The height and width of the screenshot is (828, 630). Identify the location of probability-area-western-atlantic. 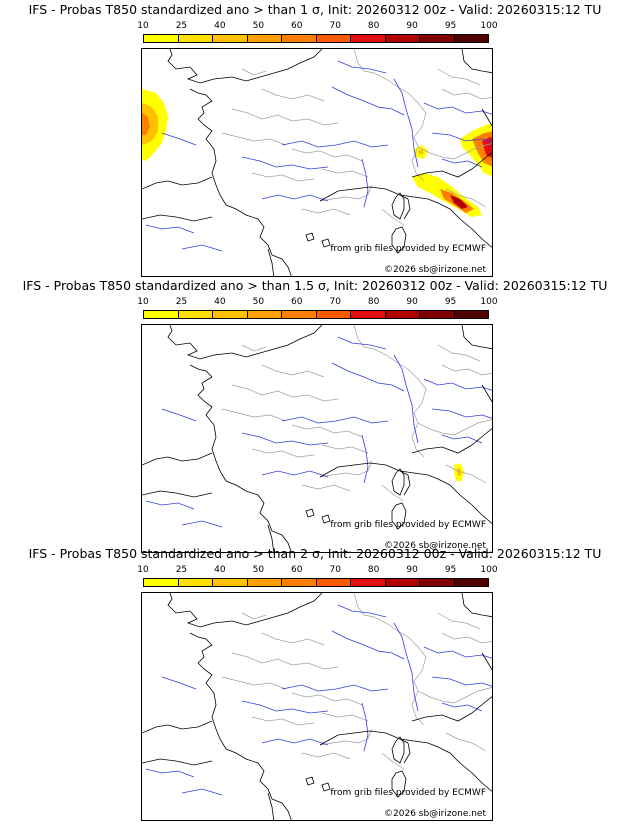
(146, 124).